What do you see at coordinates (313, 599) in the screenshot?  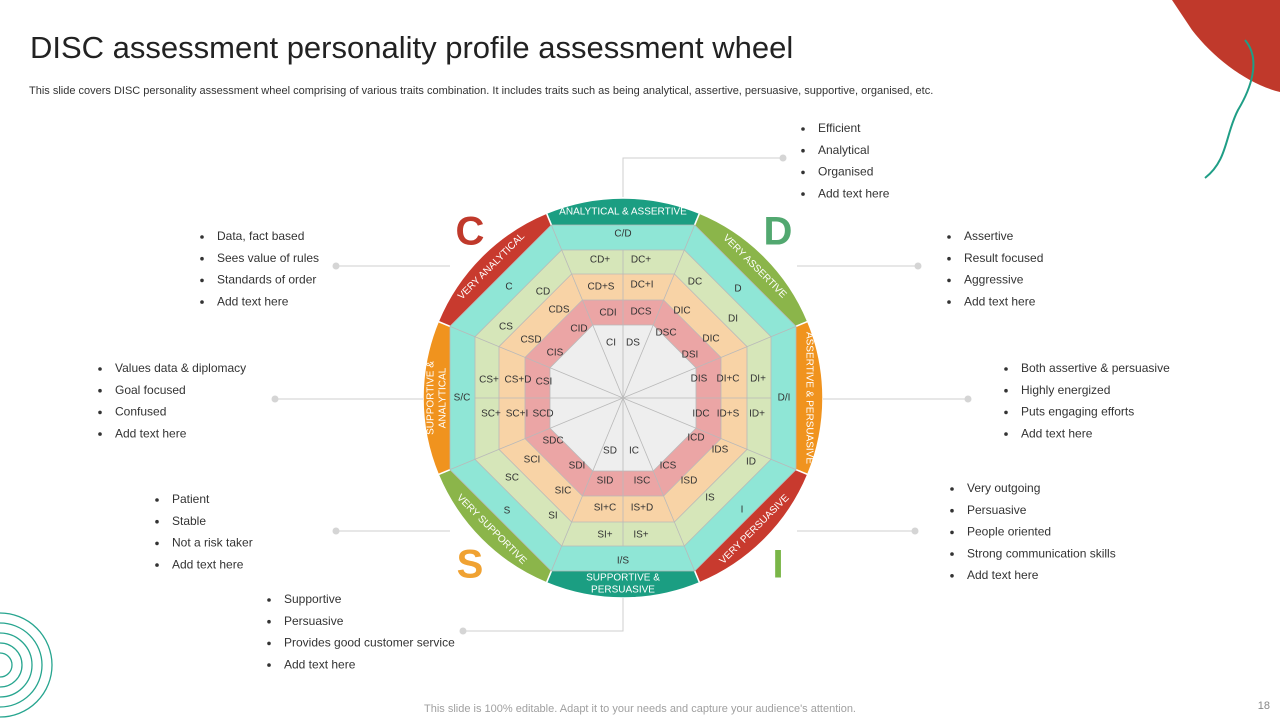 I see `list-item: Supportive` at bounding box center [313, 599].